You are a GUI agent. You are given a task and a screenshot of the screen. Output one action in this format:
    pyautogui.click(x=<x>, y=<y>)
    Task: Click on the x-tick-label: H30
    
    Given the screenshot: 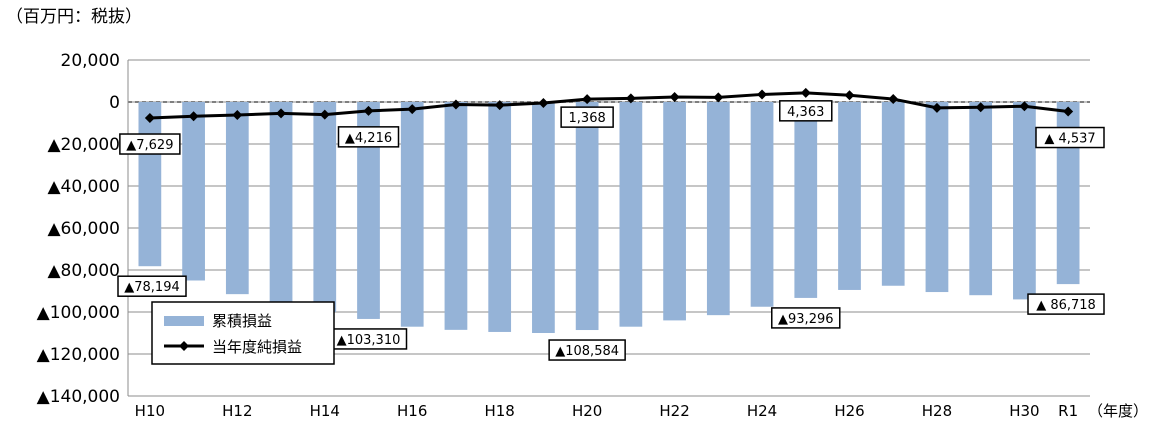 What is the action you would take?
    pyautogui.click(x=1024, y=411)
    